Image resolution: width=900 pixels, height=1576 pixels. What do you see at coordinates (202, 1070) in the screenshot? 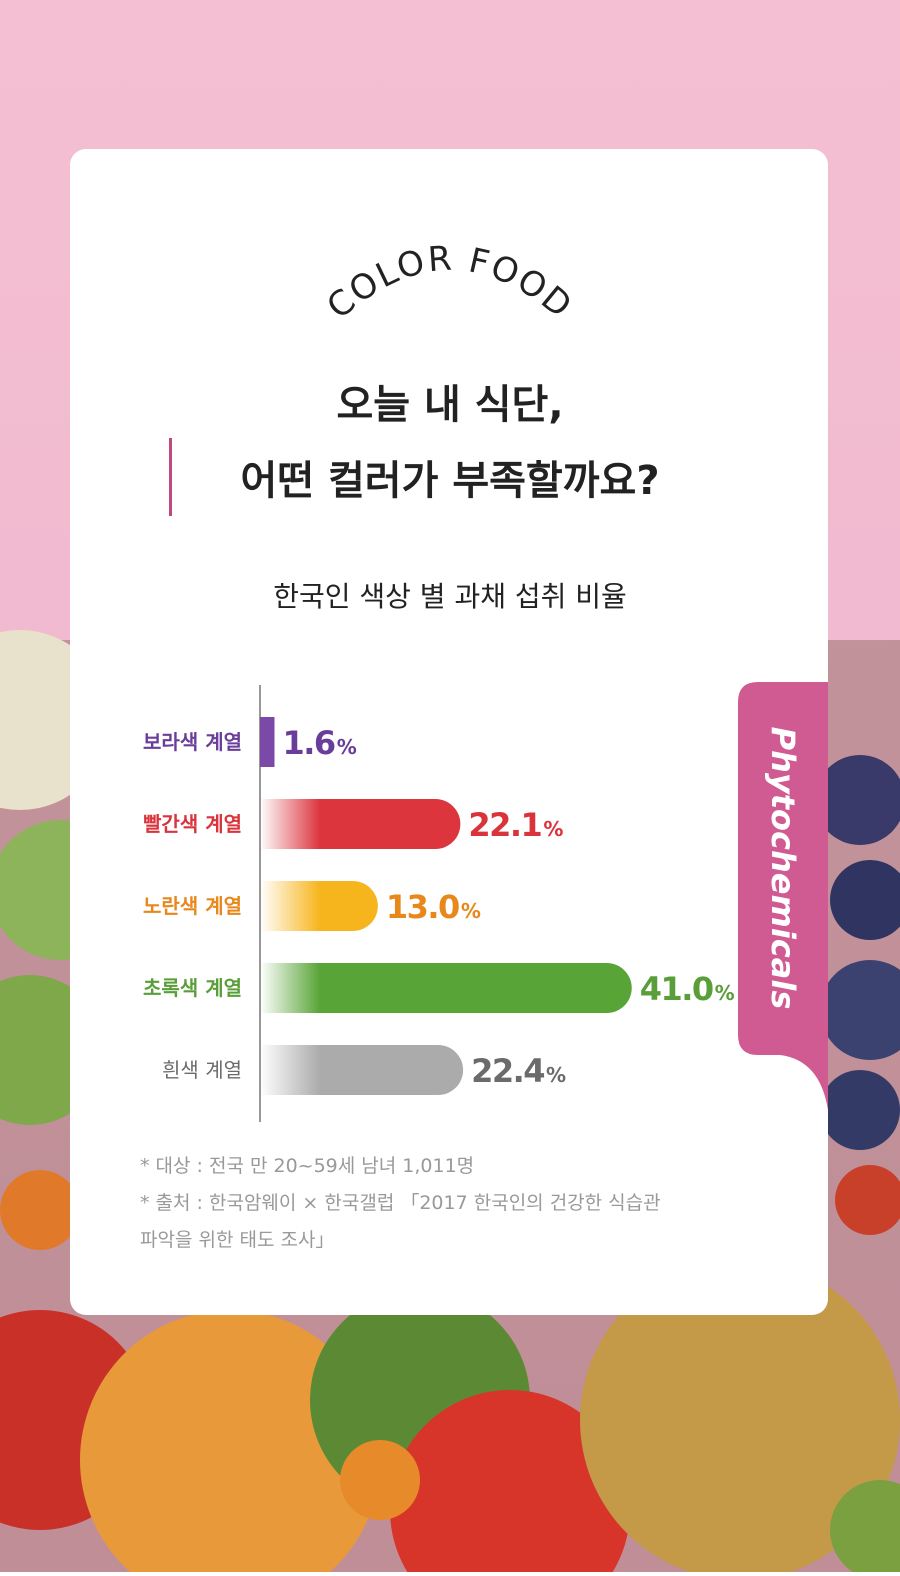
I see `category-label: 흰색 계열` at bounding box center [202, 1070].